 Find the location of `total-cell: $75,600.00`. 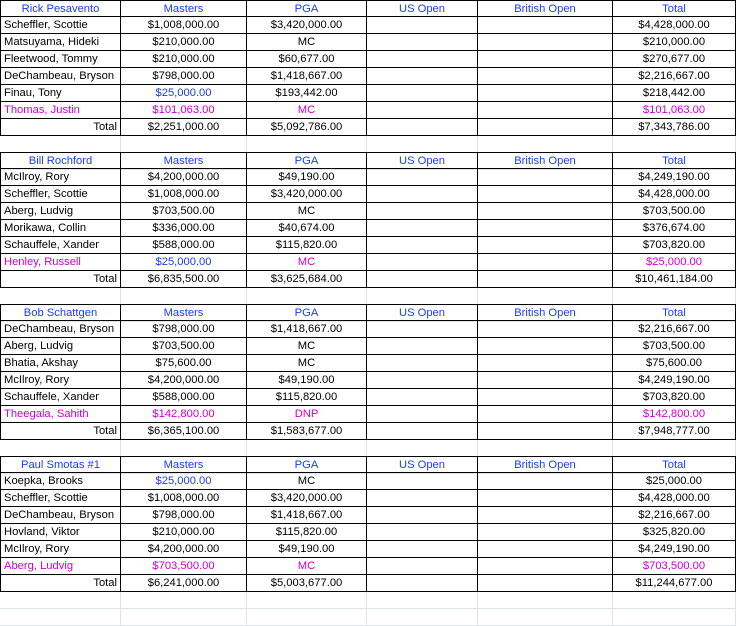

total-cell: $75,600.00 is located at coordinates (674, 363).